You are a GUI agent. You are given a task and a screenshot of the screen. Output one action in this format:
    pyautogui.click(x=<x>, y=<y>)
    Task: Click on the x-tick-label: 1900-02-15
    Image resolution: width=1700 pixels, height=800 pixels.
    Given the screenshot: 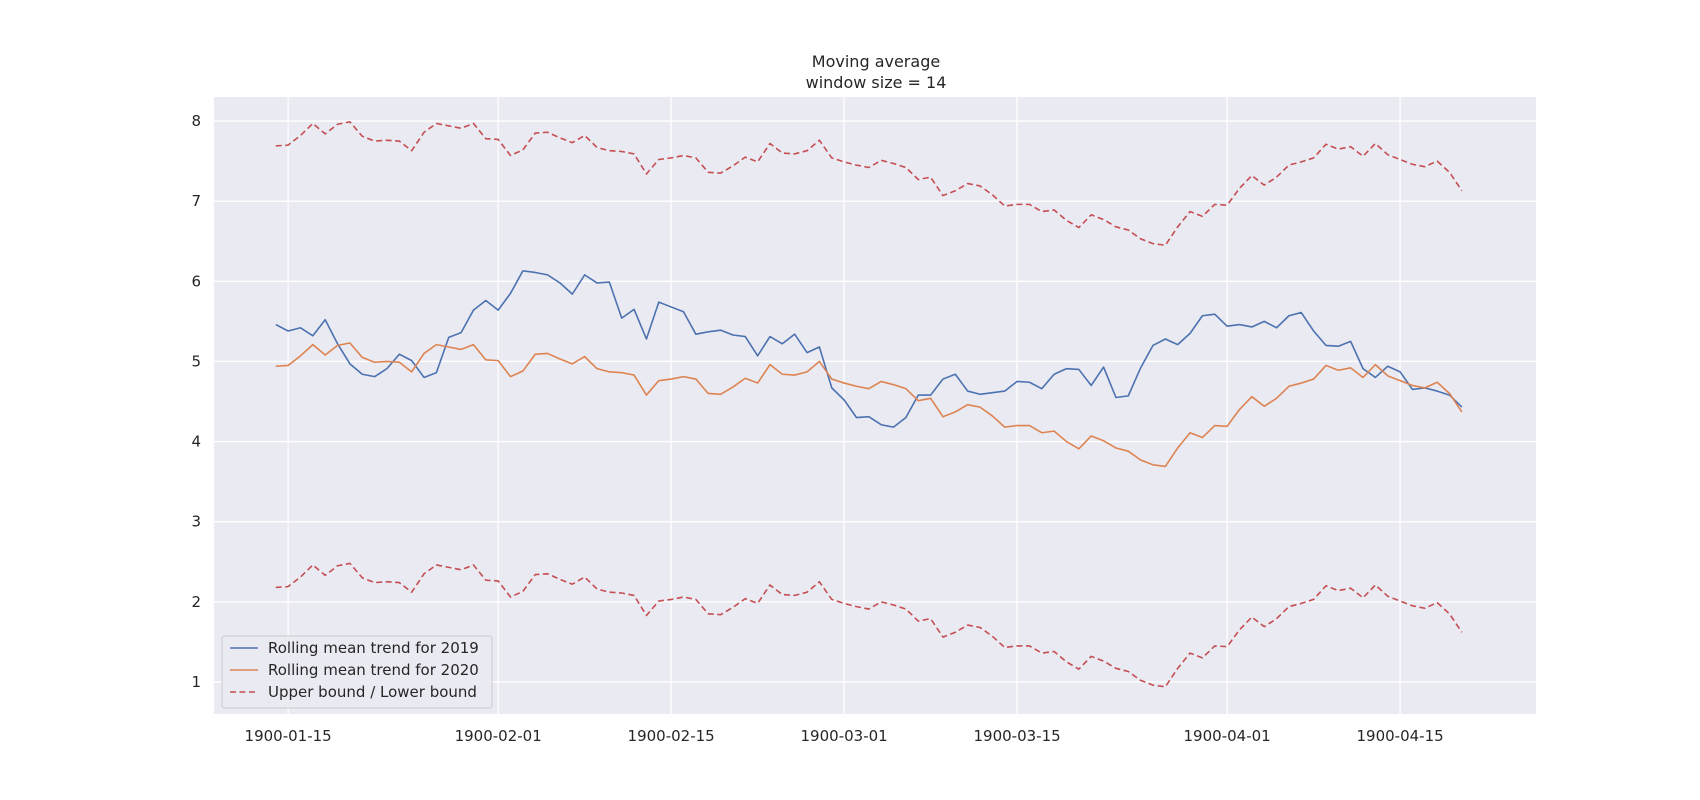 What is the action you would take?
    pyautogui.click(x=671, y=736)
    